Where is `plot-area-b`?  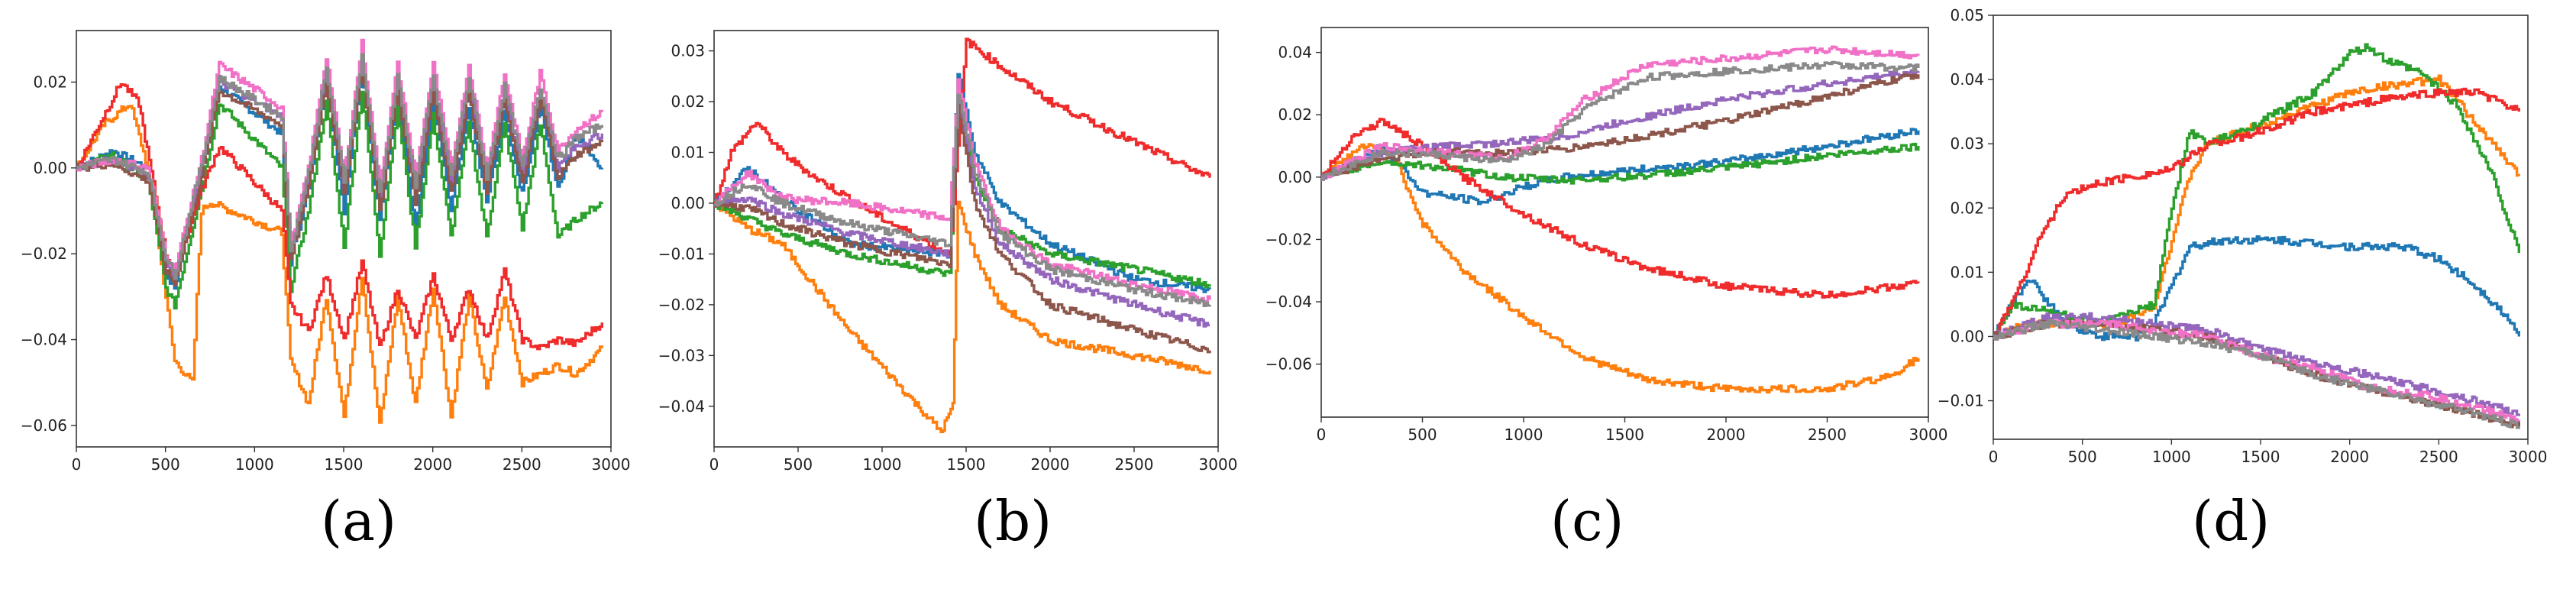
plot-area-b is located at coordinates (962, 235).